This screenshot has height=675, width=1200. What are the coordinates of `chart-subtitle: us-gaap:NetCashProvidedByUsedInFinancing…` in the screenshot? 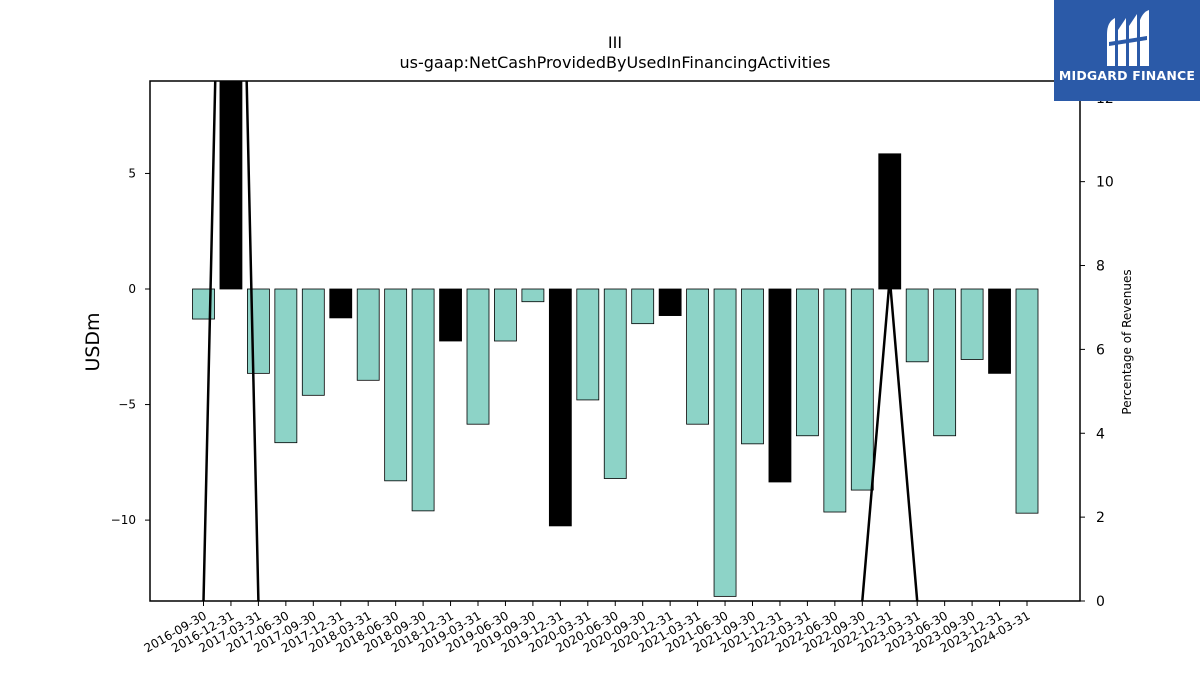 It's located at (614, 62).